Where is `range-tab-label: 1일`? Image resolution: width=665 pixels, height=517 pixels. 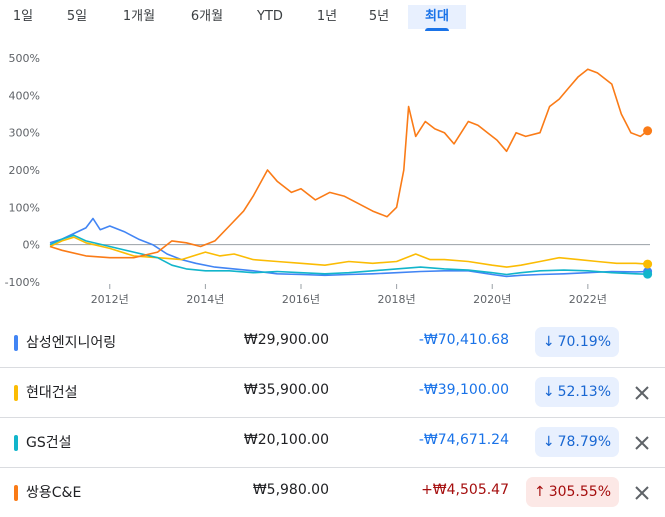 range-tab-label: 1일 is located at coordinates (23, 16).